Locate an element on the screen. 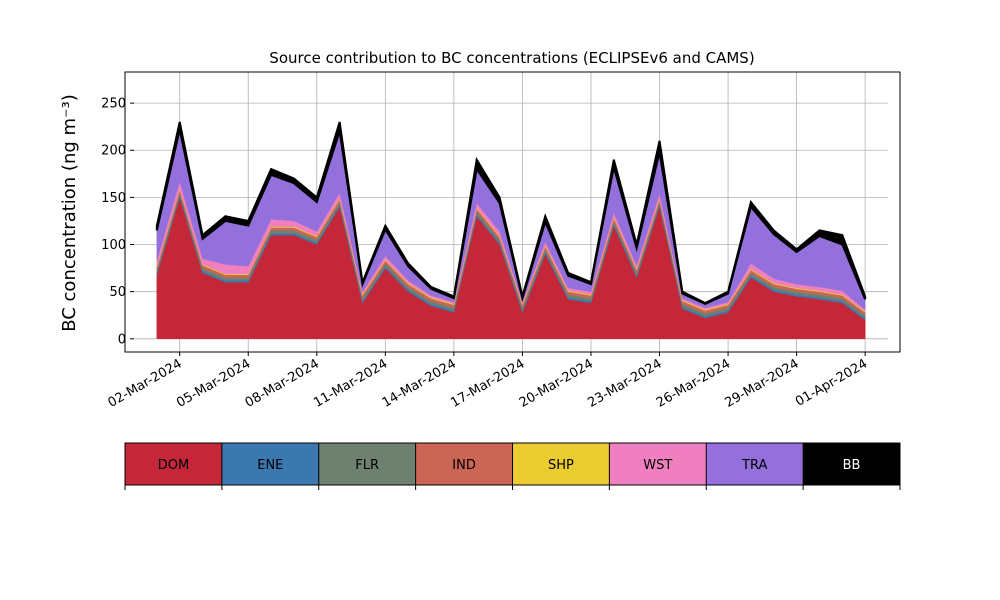 The image size is (1000, 600). legend-label: DOM is located at coordinates (173, 465).